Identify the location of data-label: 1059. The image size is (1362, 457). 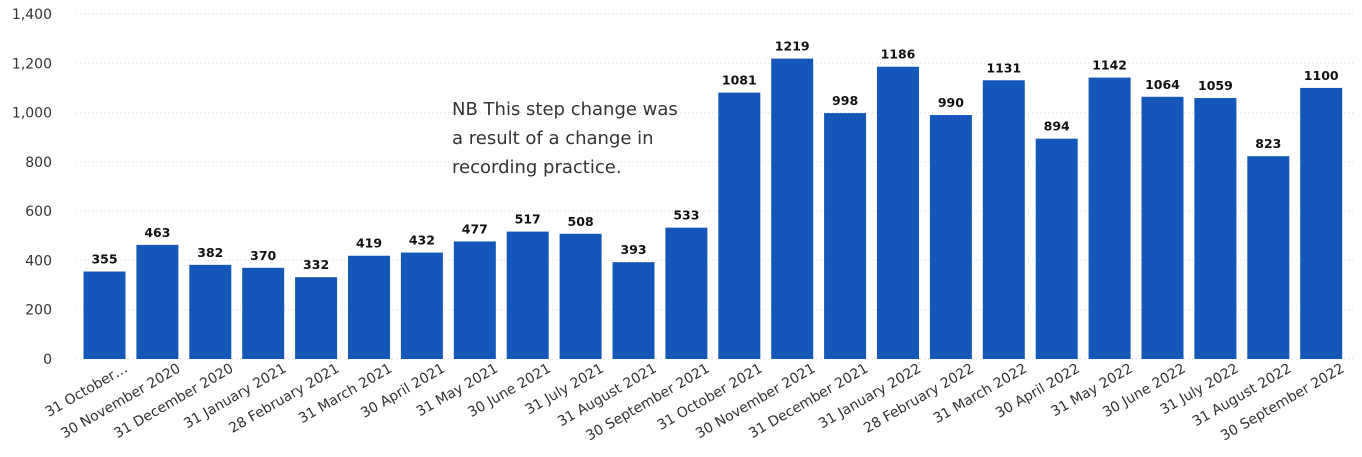
(1215, 85).